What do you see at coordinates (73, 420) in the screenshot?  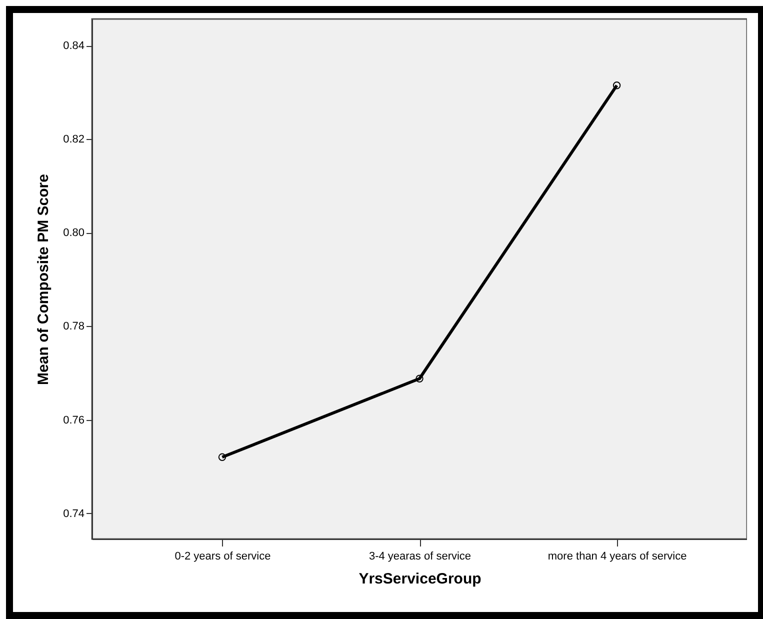 I see `y-tick-label: 0.76` at bounding box center [73, 420].